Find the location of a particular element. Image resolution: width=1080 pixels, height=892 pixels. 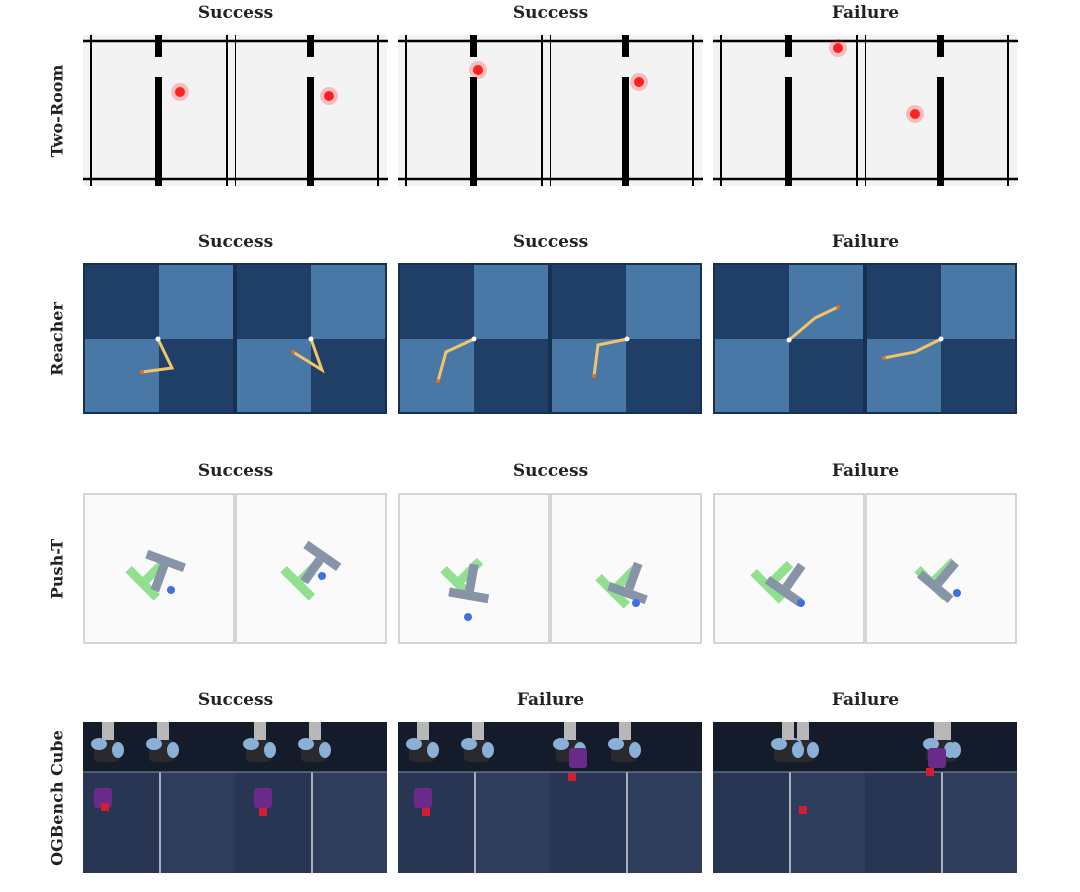

row-label-two-room: Two-Room is located at coordinates (57, 110).